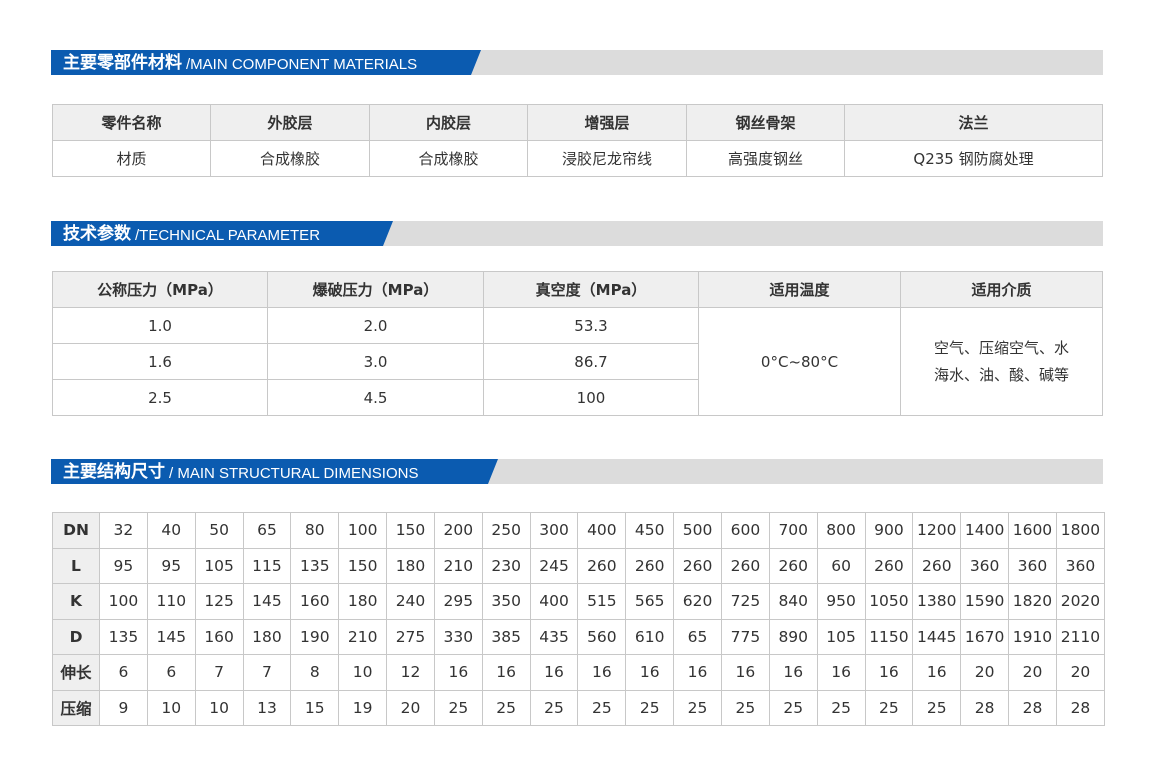  What do you see at coordinates (171, 636) in the screenshot?
I see `cell: 145` at bounding box center [171, 636].